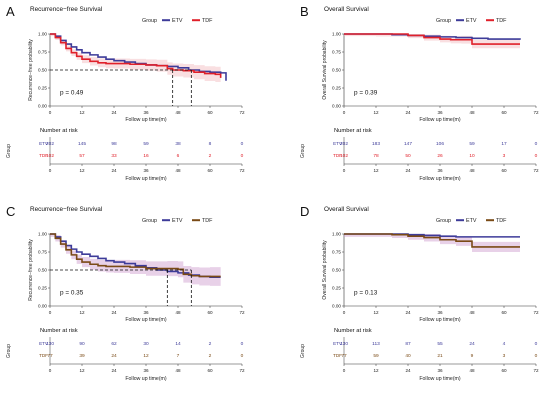 Image resolution: width=550 pixels, height=401 pixels. Describe the element at coordinates (146, 156) in the screenshot. I see `risk-count: 16` at that location.